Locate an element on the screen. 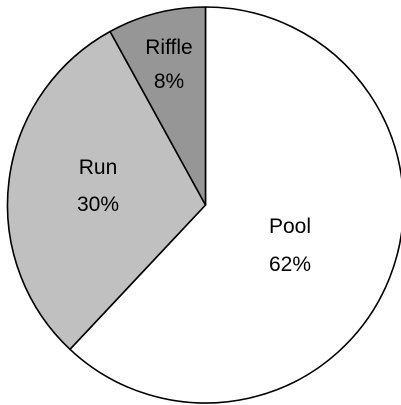 This screenshot has width=401, height=405. slice-label-run: Run is located at coordinates (98, 167).